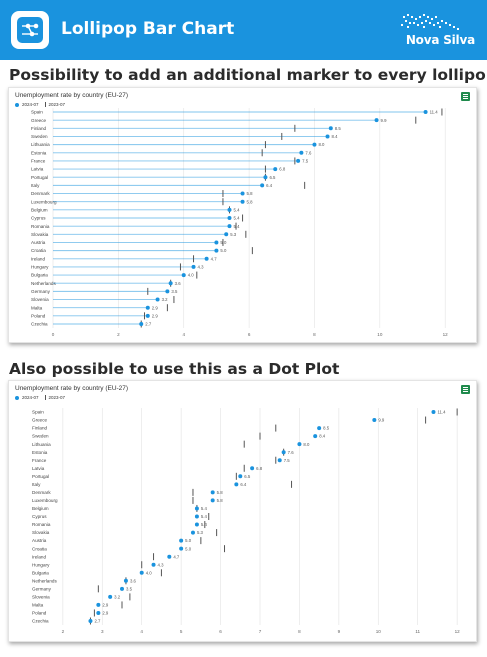 The image size is (487, 657). Describe the element at coordinates (45, 104) in the screenshot. I see `legend-bar-icon` at that location.